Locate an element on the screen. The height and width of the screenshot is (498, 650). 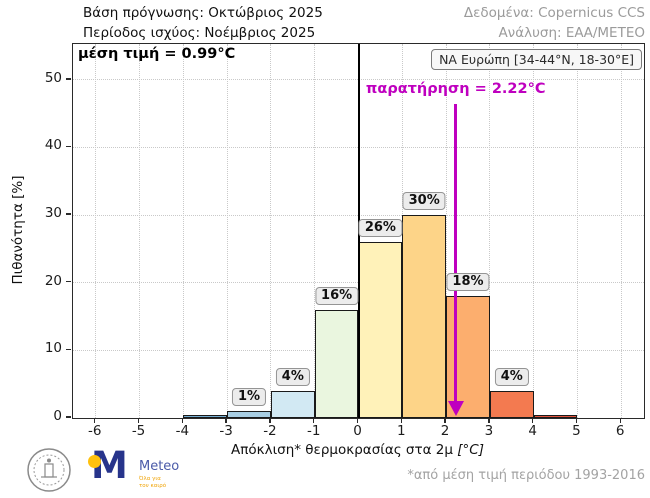
x-tick-label: -6 is located at coordinates (95, 431).